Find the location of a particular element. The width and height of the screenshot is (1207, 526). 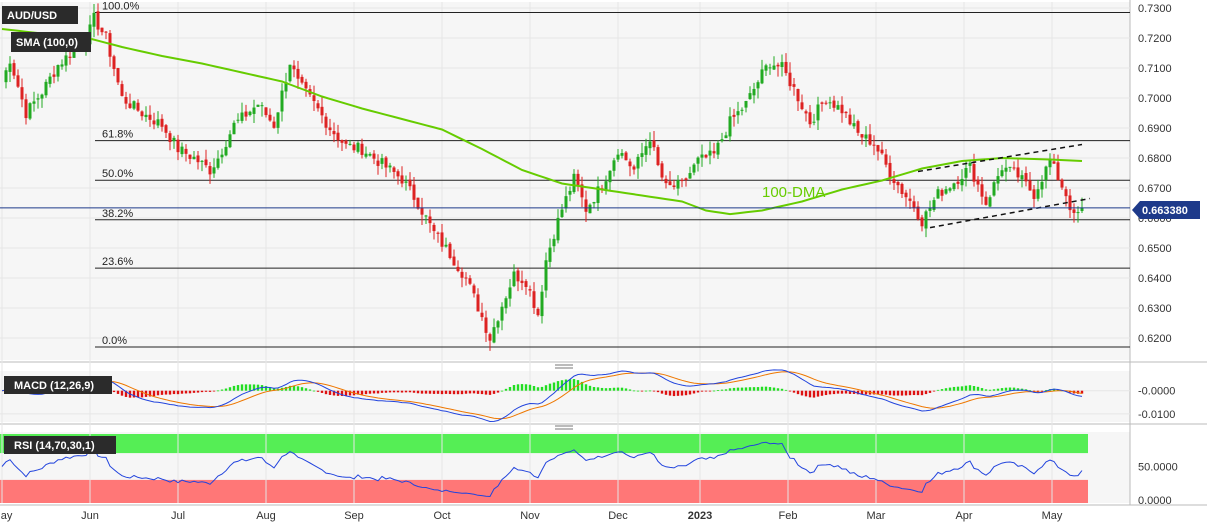

current-price-label: 0.663380 is located at coordinates (1165, 211).